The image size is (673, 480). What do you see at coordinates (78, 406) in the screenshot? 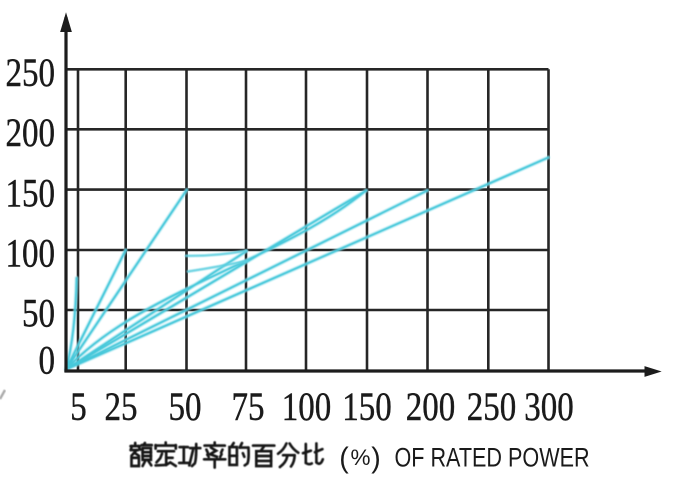
I see `svg-text: 5` at bounding box center [78, 406].